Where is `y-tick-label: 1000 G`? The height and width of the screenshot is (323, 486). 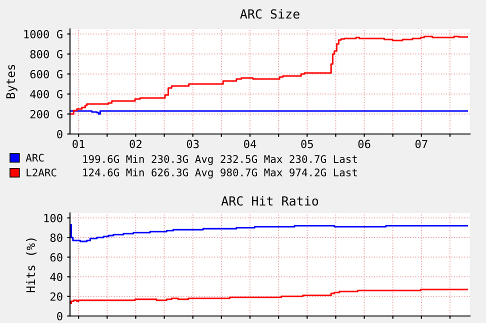
y-tick-label: 1000 G is located at coordinates (43, 34).